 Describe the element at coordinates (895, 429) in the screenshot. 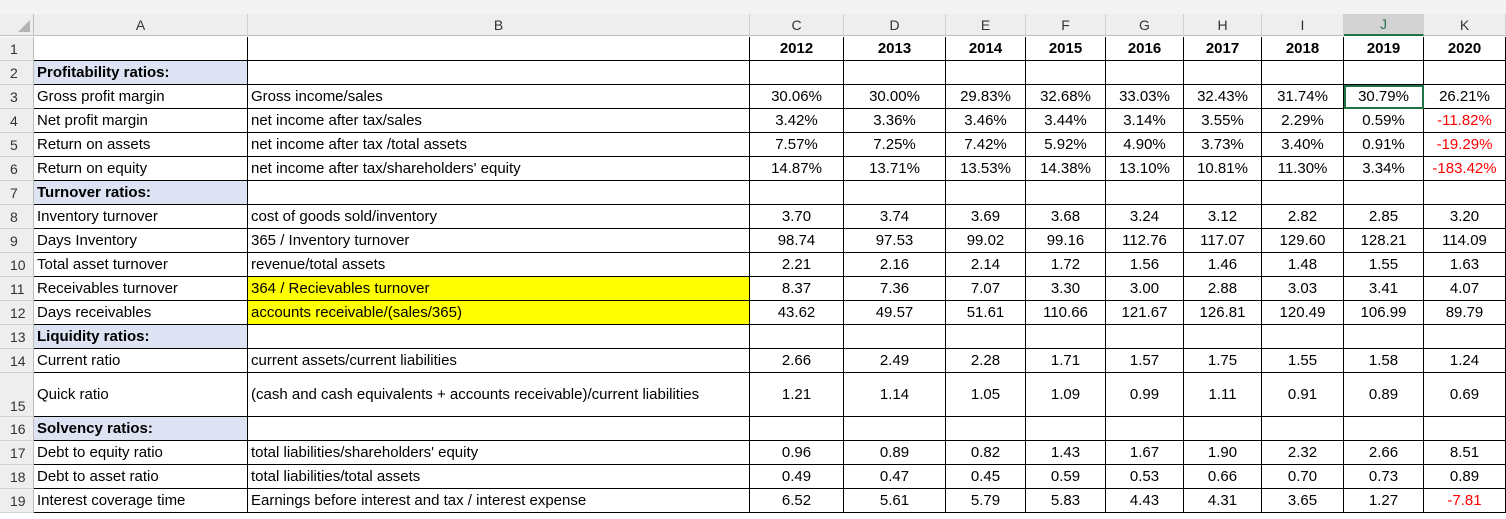

I see `value-cell-2013` at that location.